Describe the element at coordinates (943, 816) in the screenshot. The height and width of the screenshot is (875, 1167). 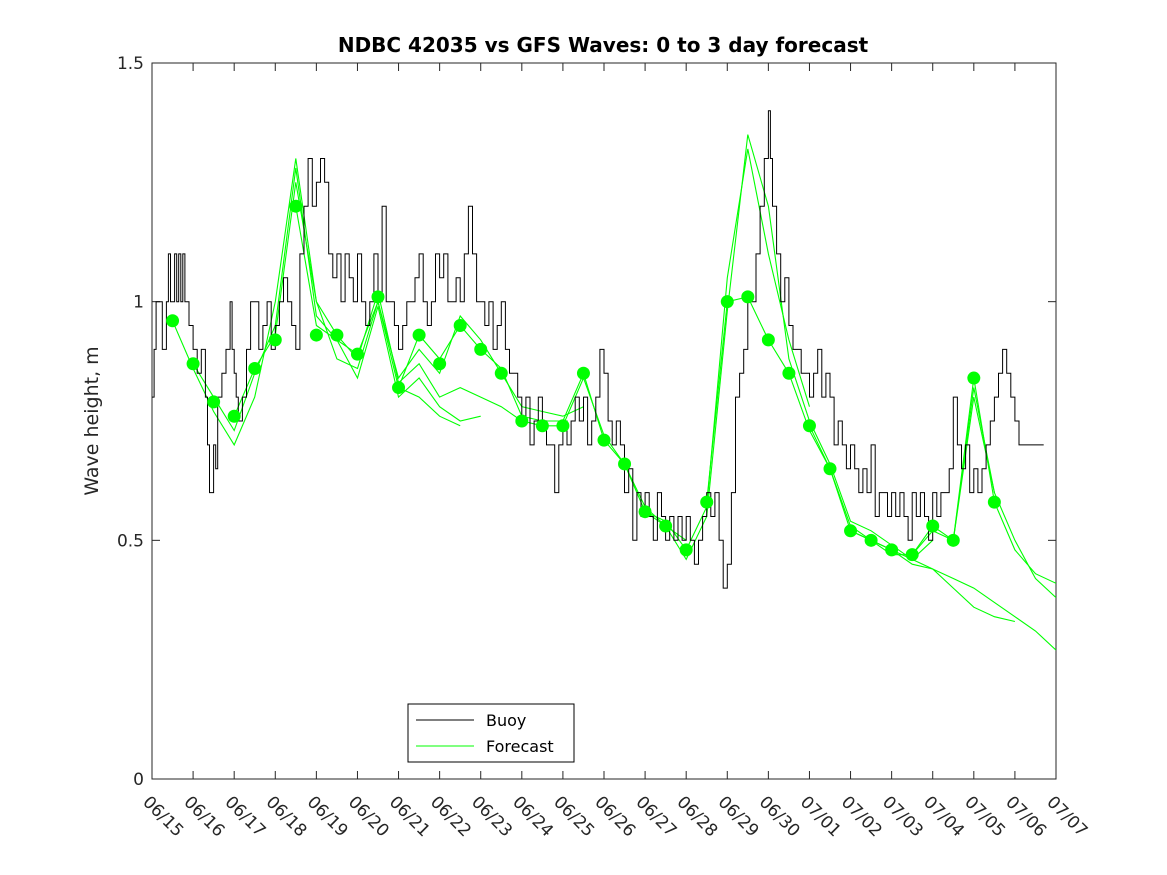
I see `x-tick-label: 07/04` at that location.